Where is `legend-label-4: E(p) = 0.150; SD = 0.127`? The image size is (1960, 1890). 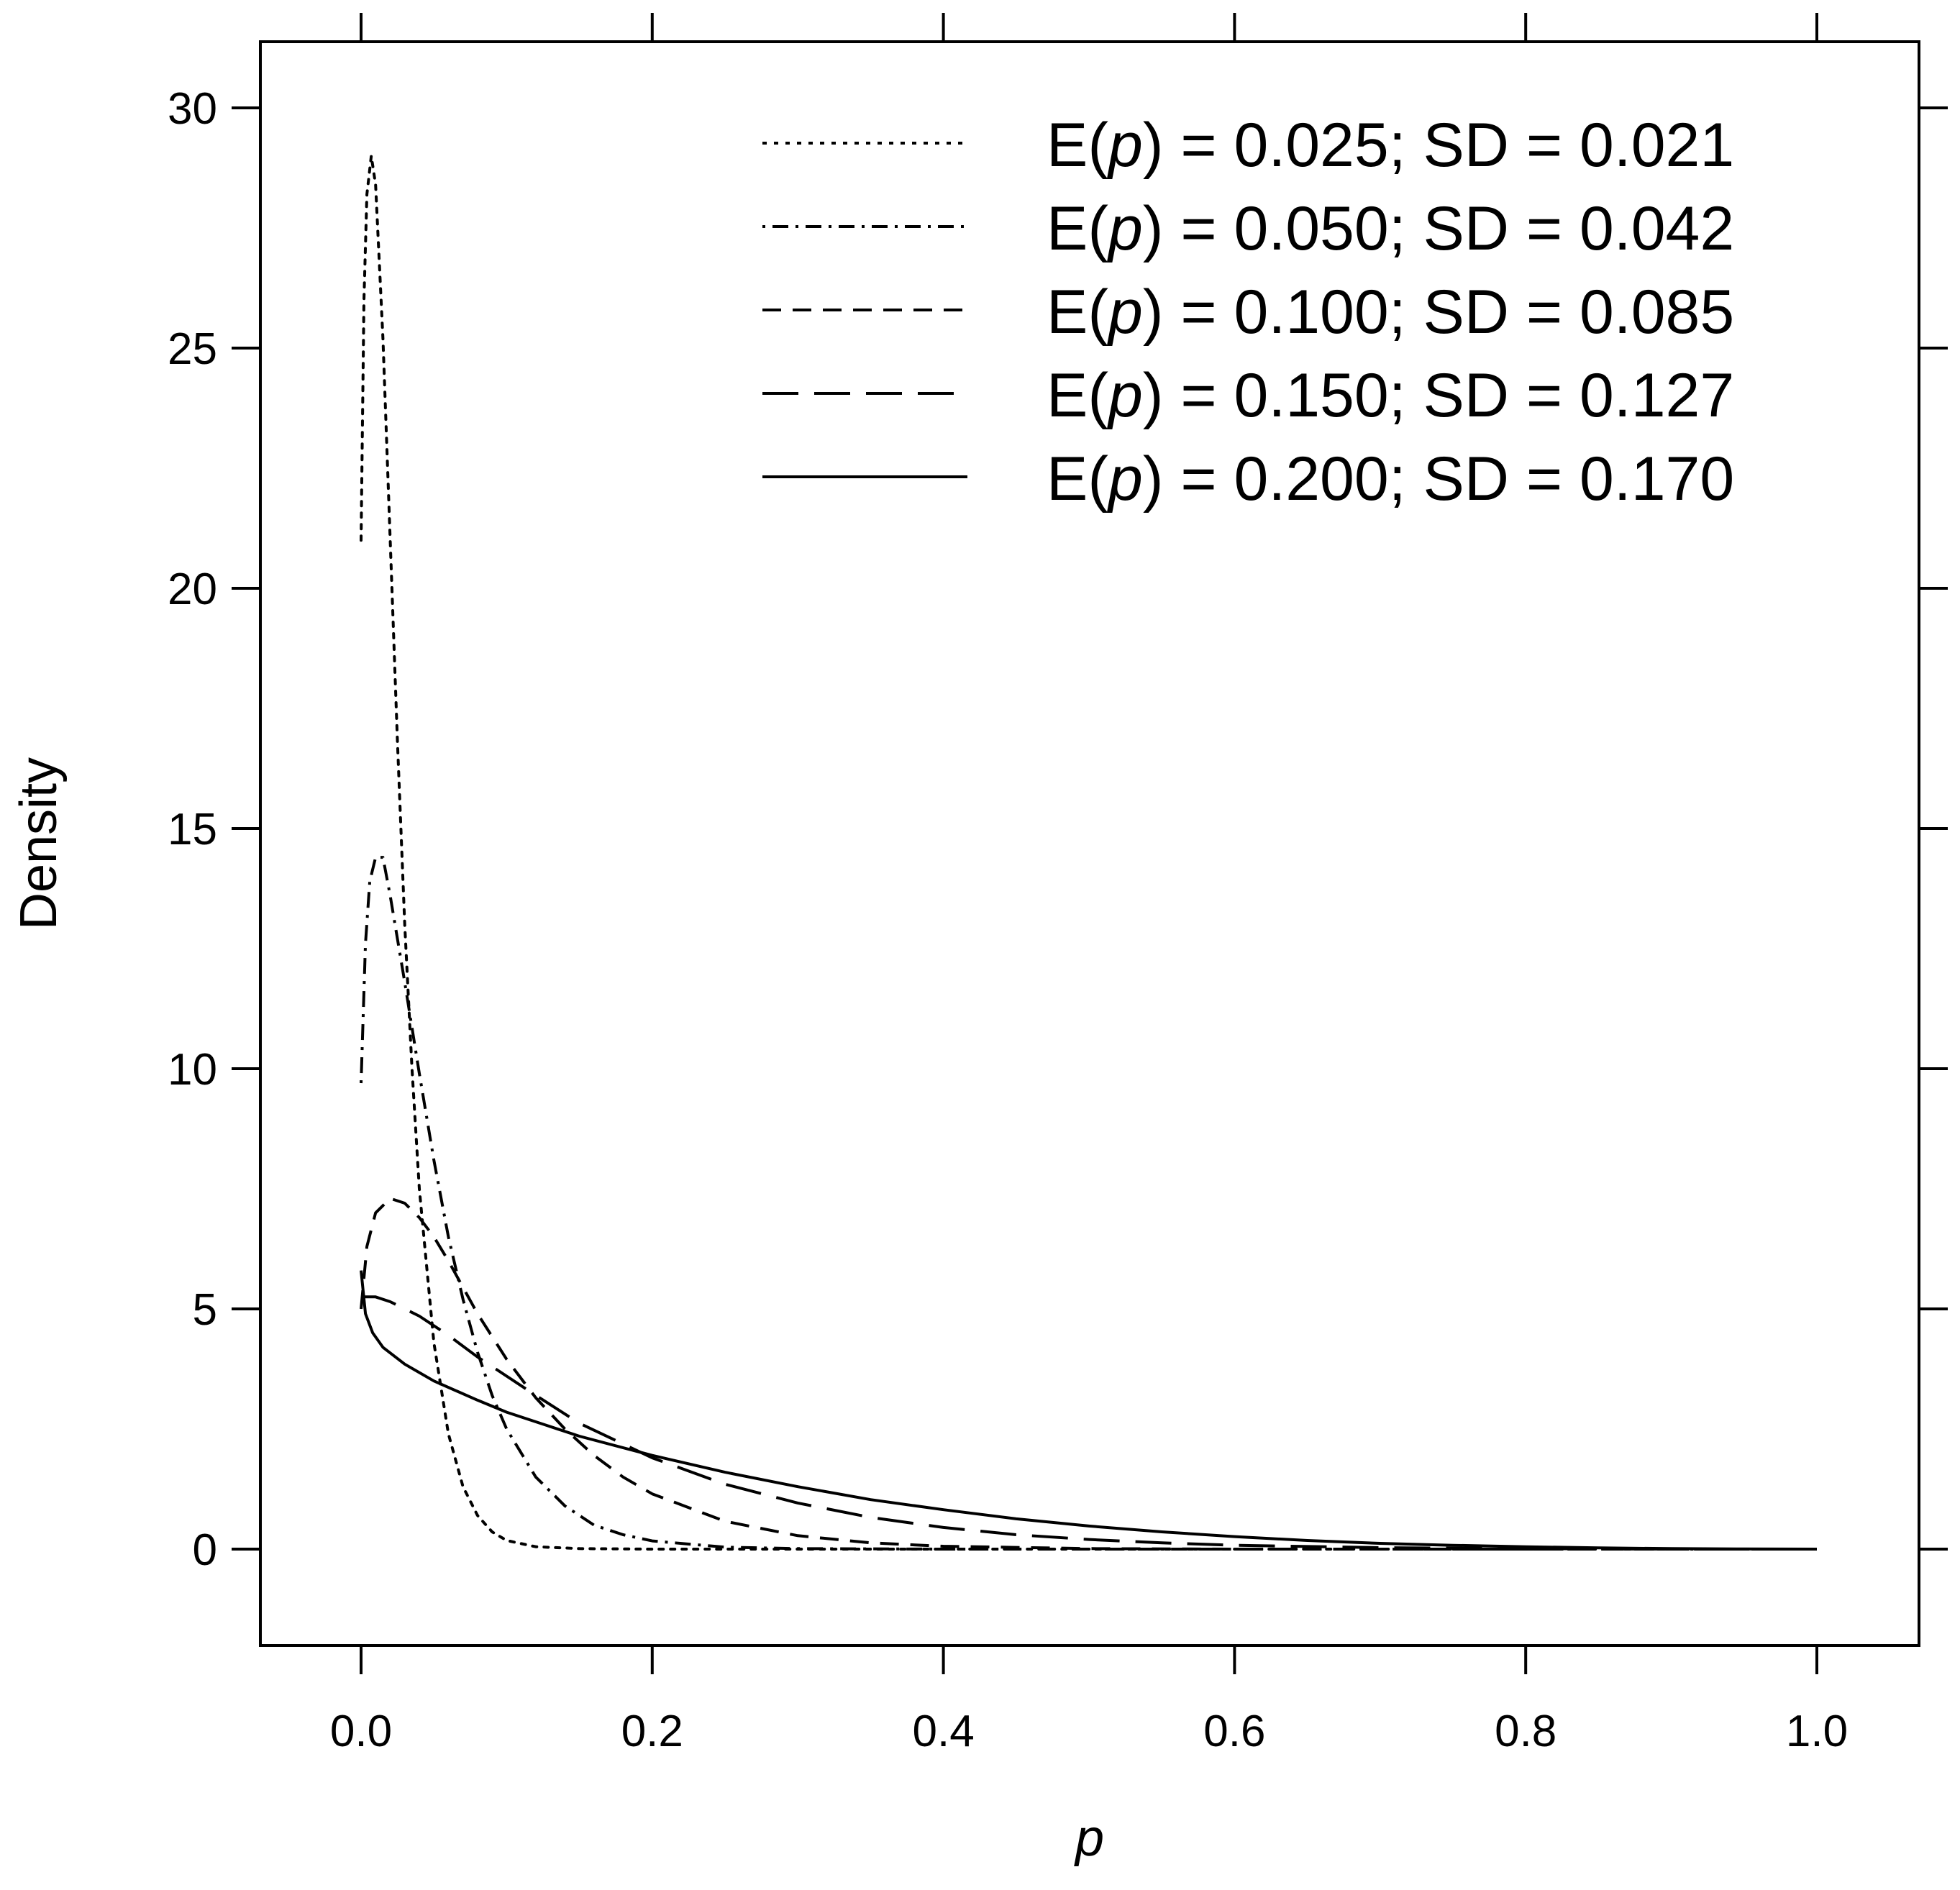 legend-label-4: E(p) = 0.150; SD = 0.127 is located at coordinates (1391, 395).